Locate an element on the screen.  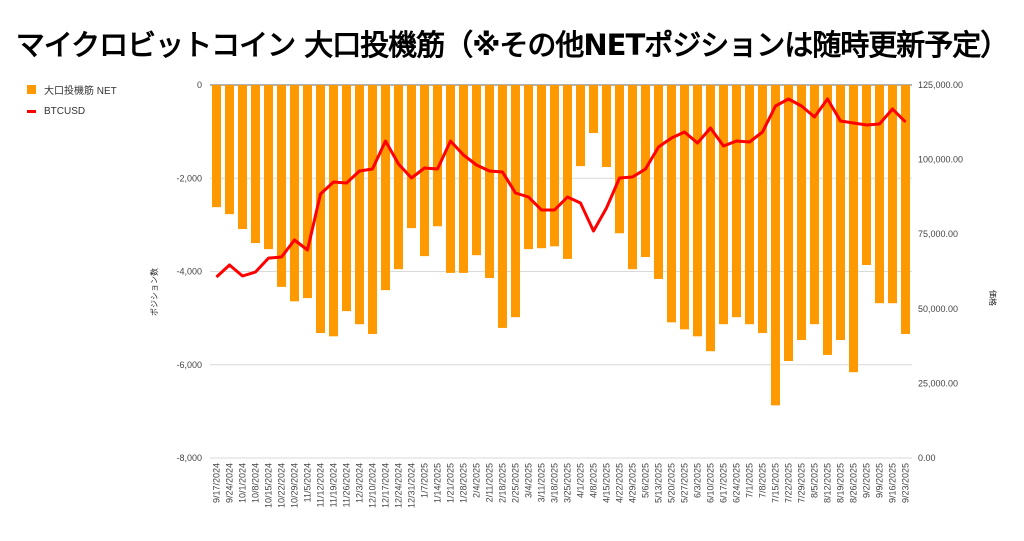
legend-swatch-btcusd is located at coordinates (31, 111).